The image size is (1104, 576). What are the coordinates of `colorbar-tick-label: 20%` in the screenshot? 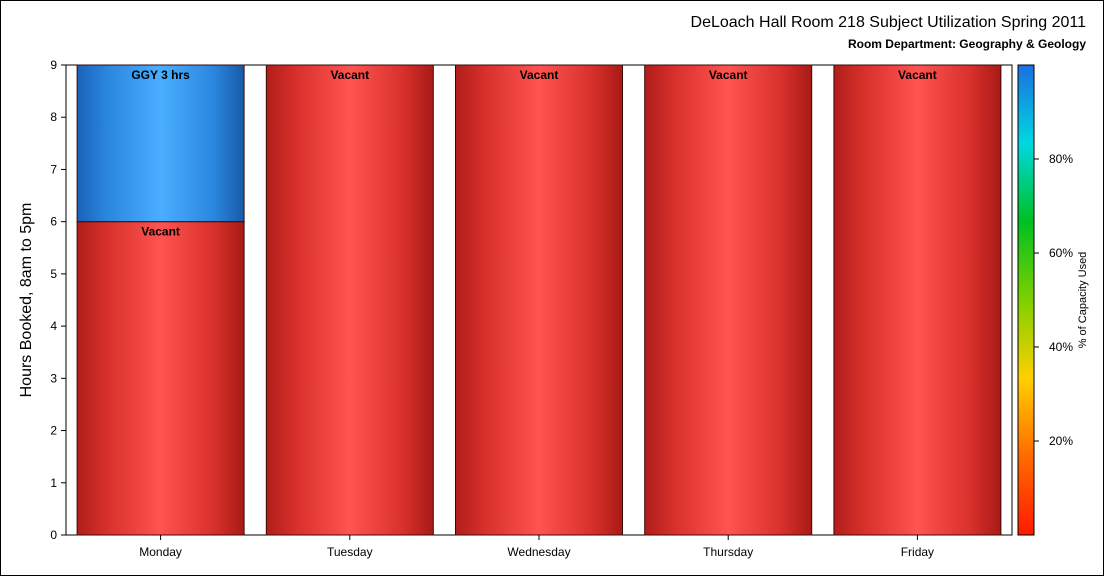 It's located at (1061, 441).